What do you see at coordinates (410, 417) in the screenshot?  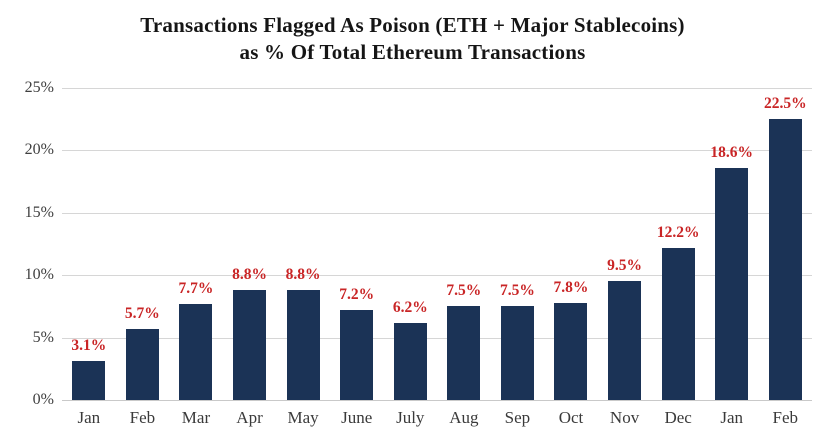 I see `x-tick-label: July` at bounding box center [410, 417].